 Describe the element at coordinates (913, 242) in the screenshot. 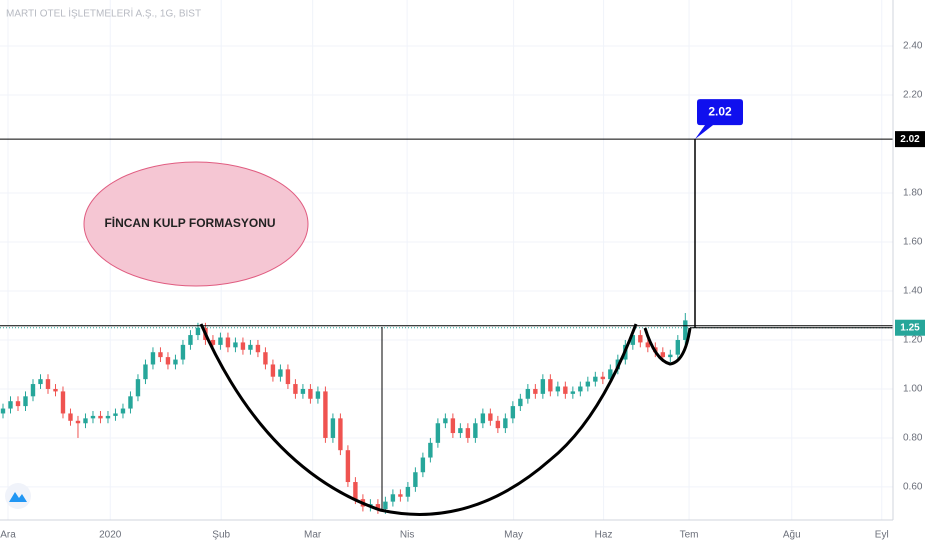

I see `y-tick-label: 1.60` at that location.